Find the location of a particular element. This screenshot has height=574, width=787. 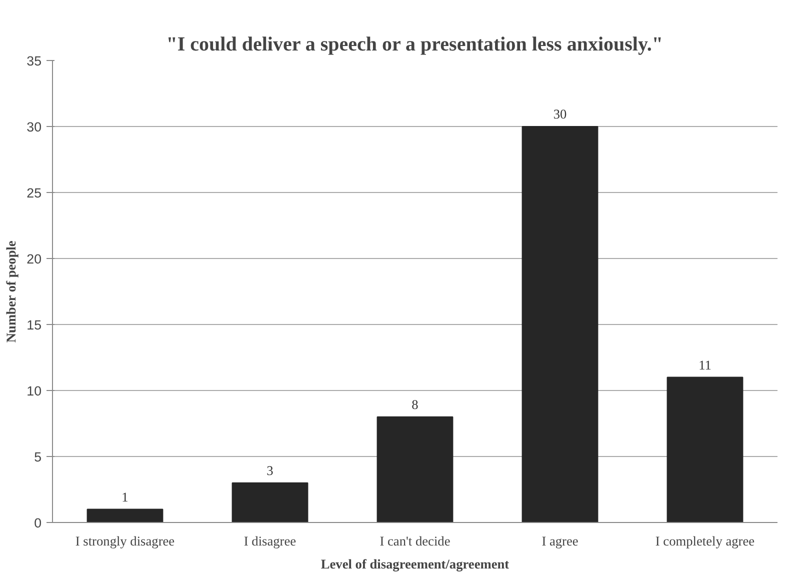

y-tick-label: 15 is located at coordinates (34, 325).